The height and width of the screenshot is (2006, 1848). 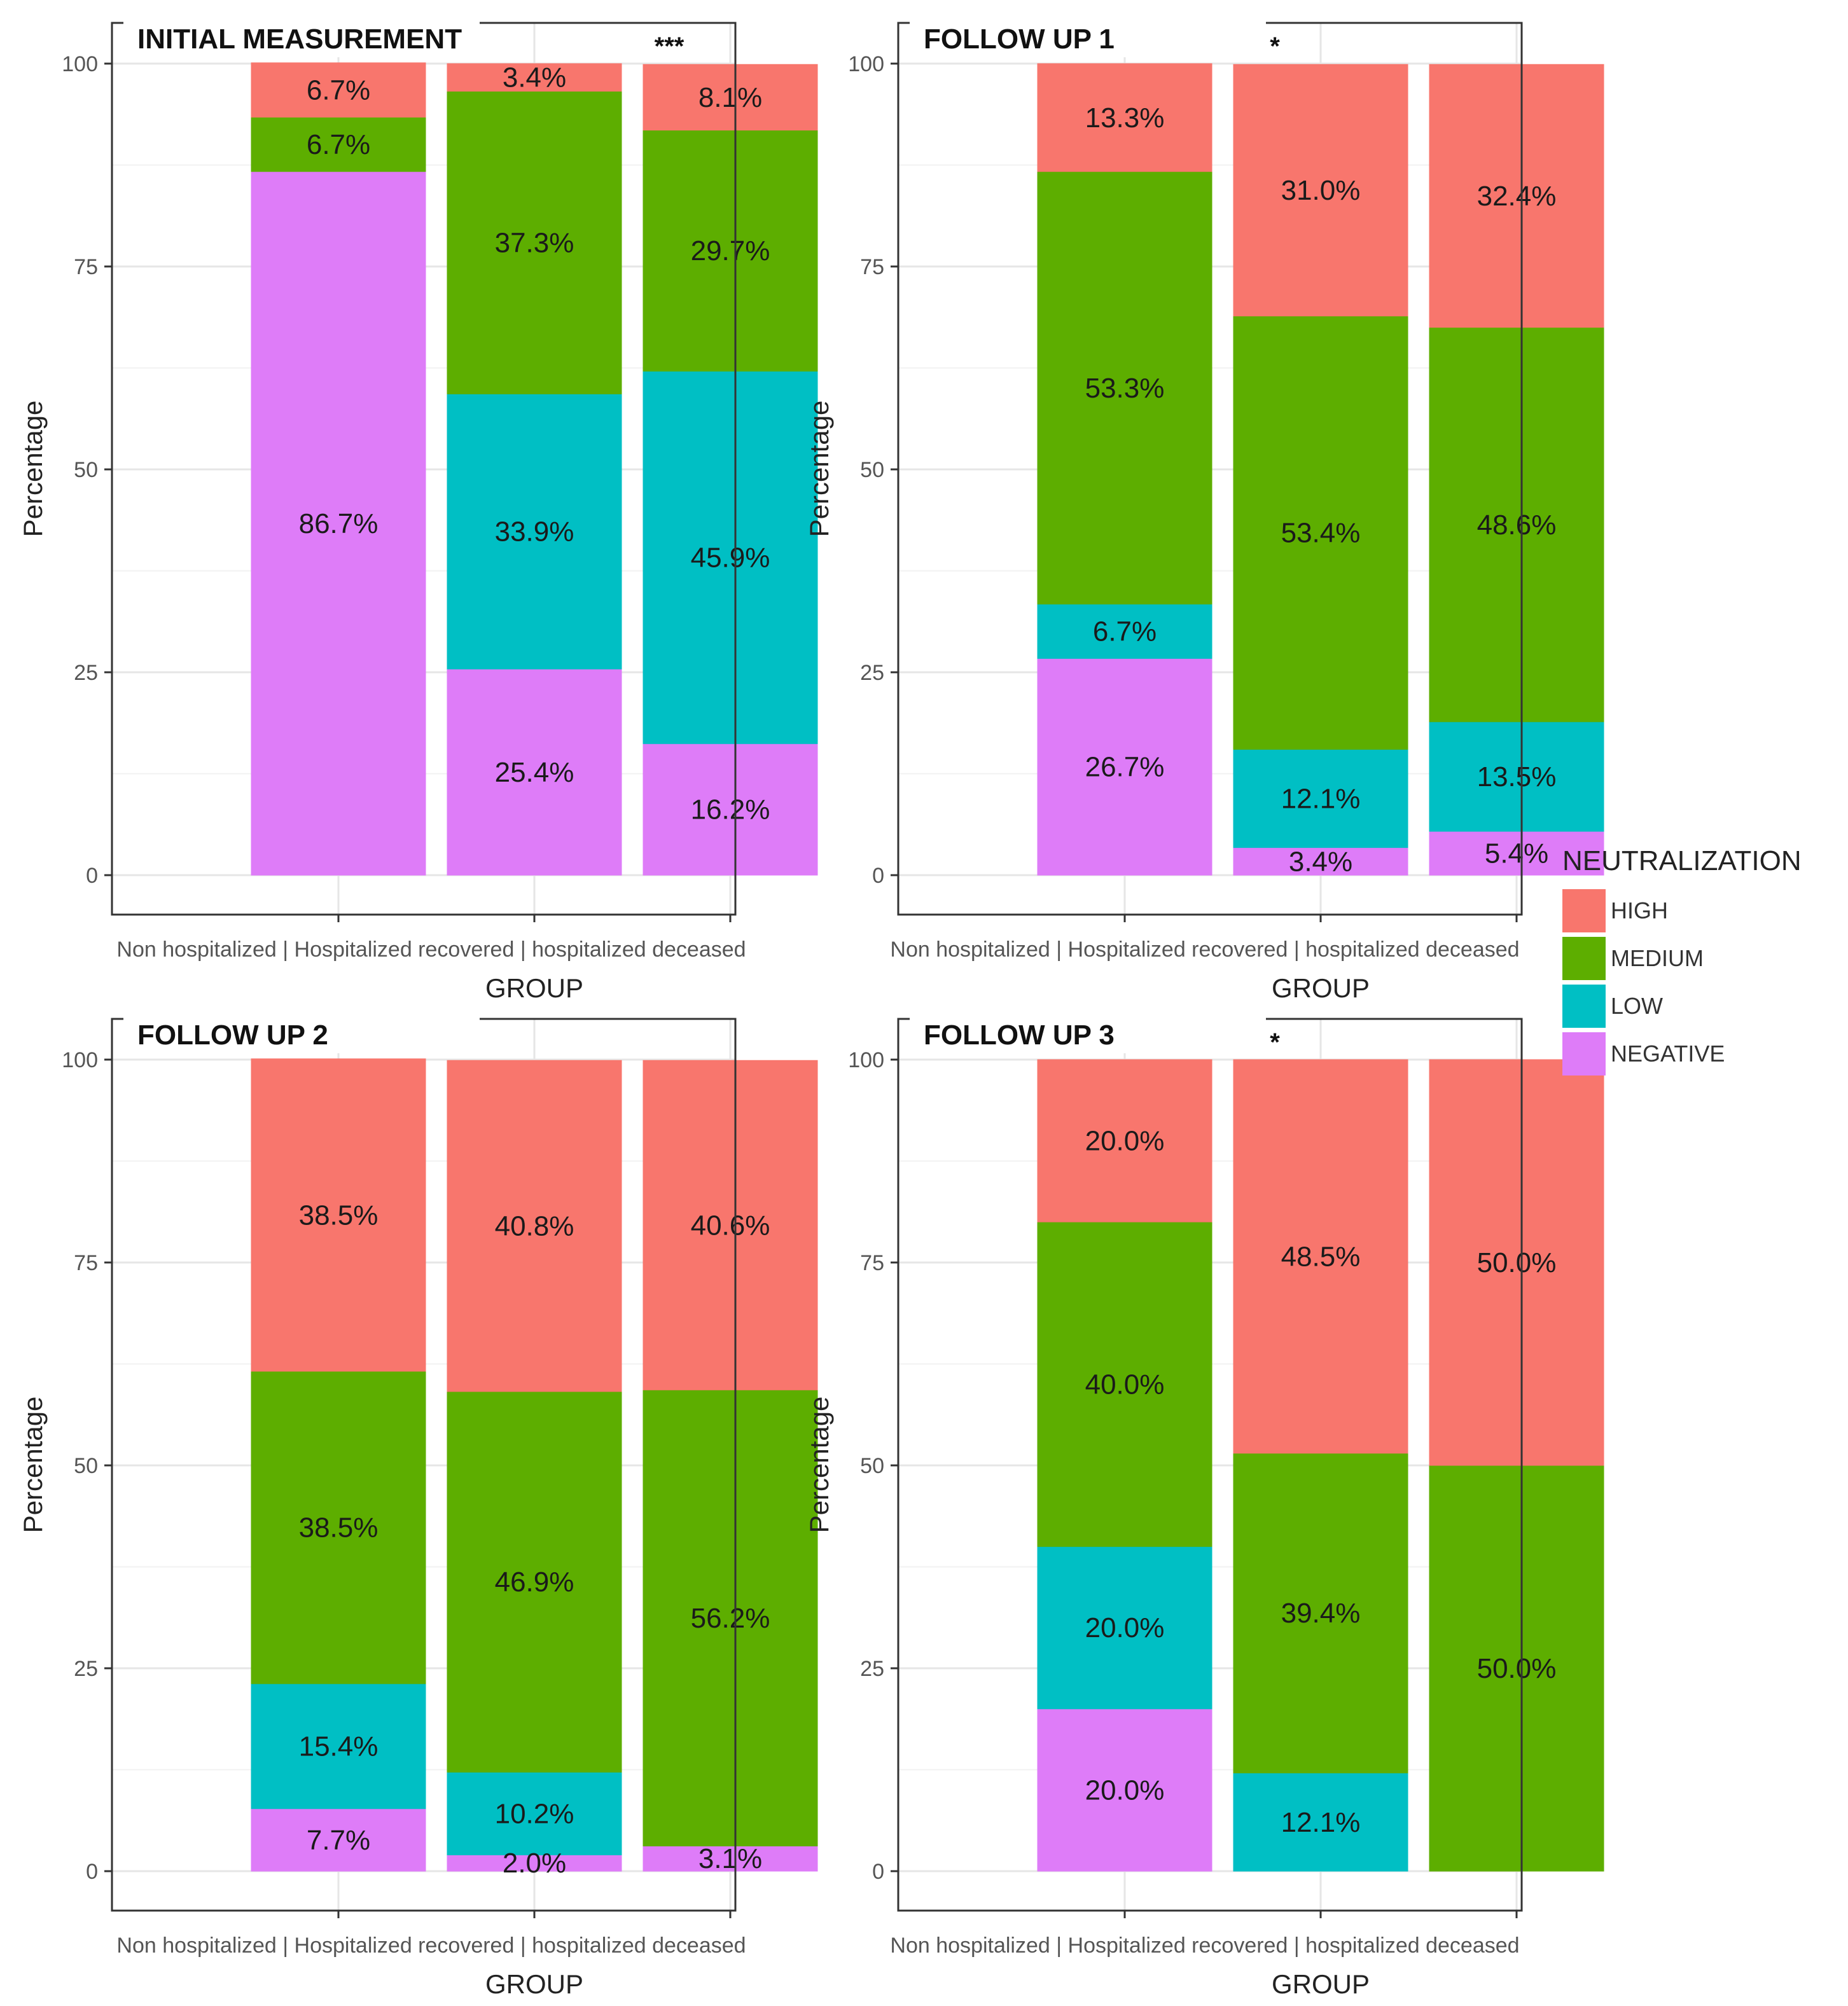 I want to click on significance-marker: *, so click(x=1275, y=1042).